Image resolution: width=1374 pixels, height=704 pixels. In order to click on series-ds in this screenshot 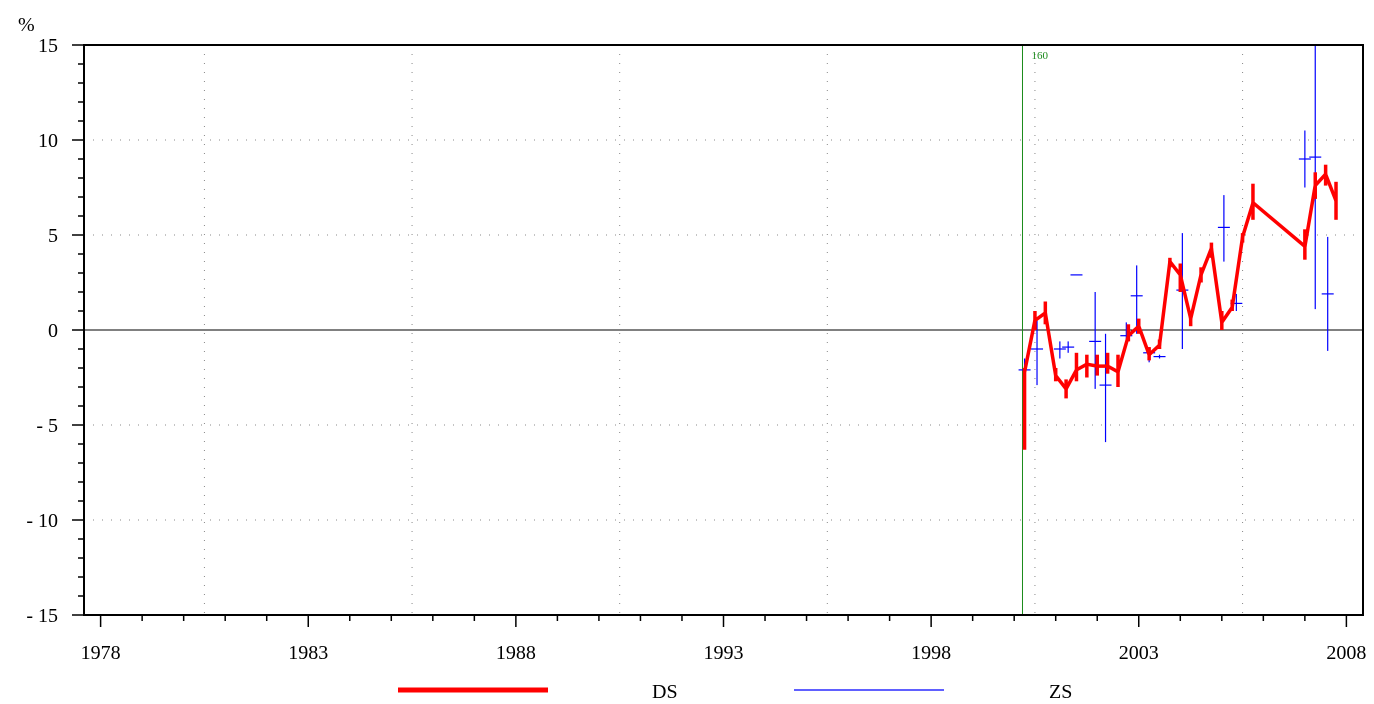, I will do `click(1180, 307)`.